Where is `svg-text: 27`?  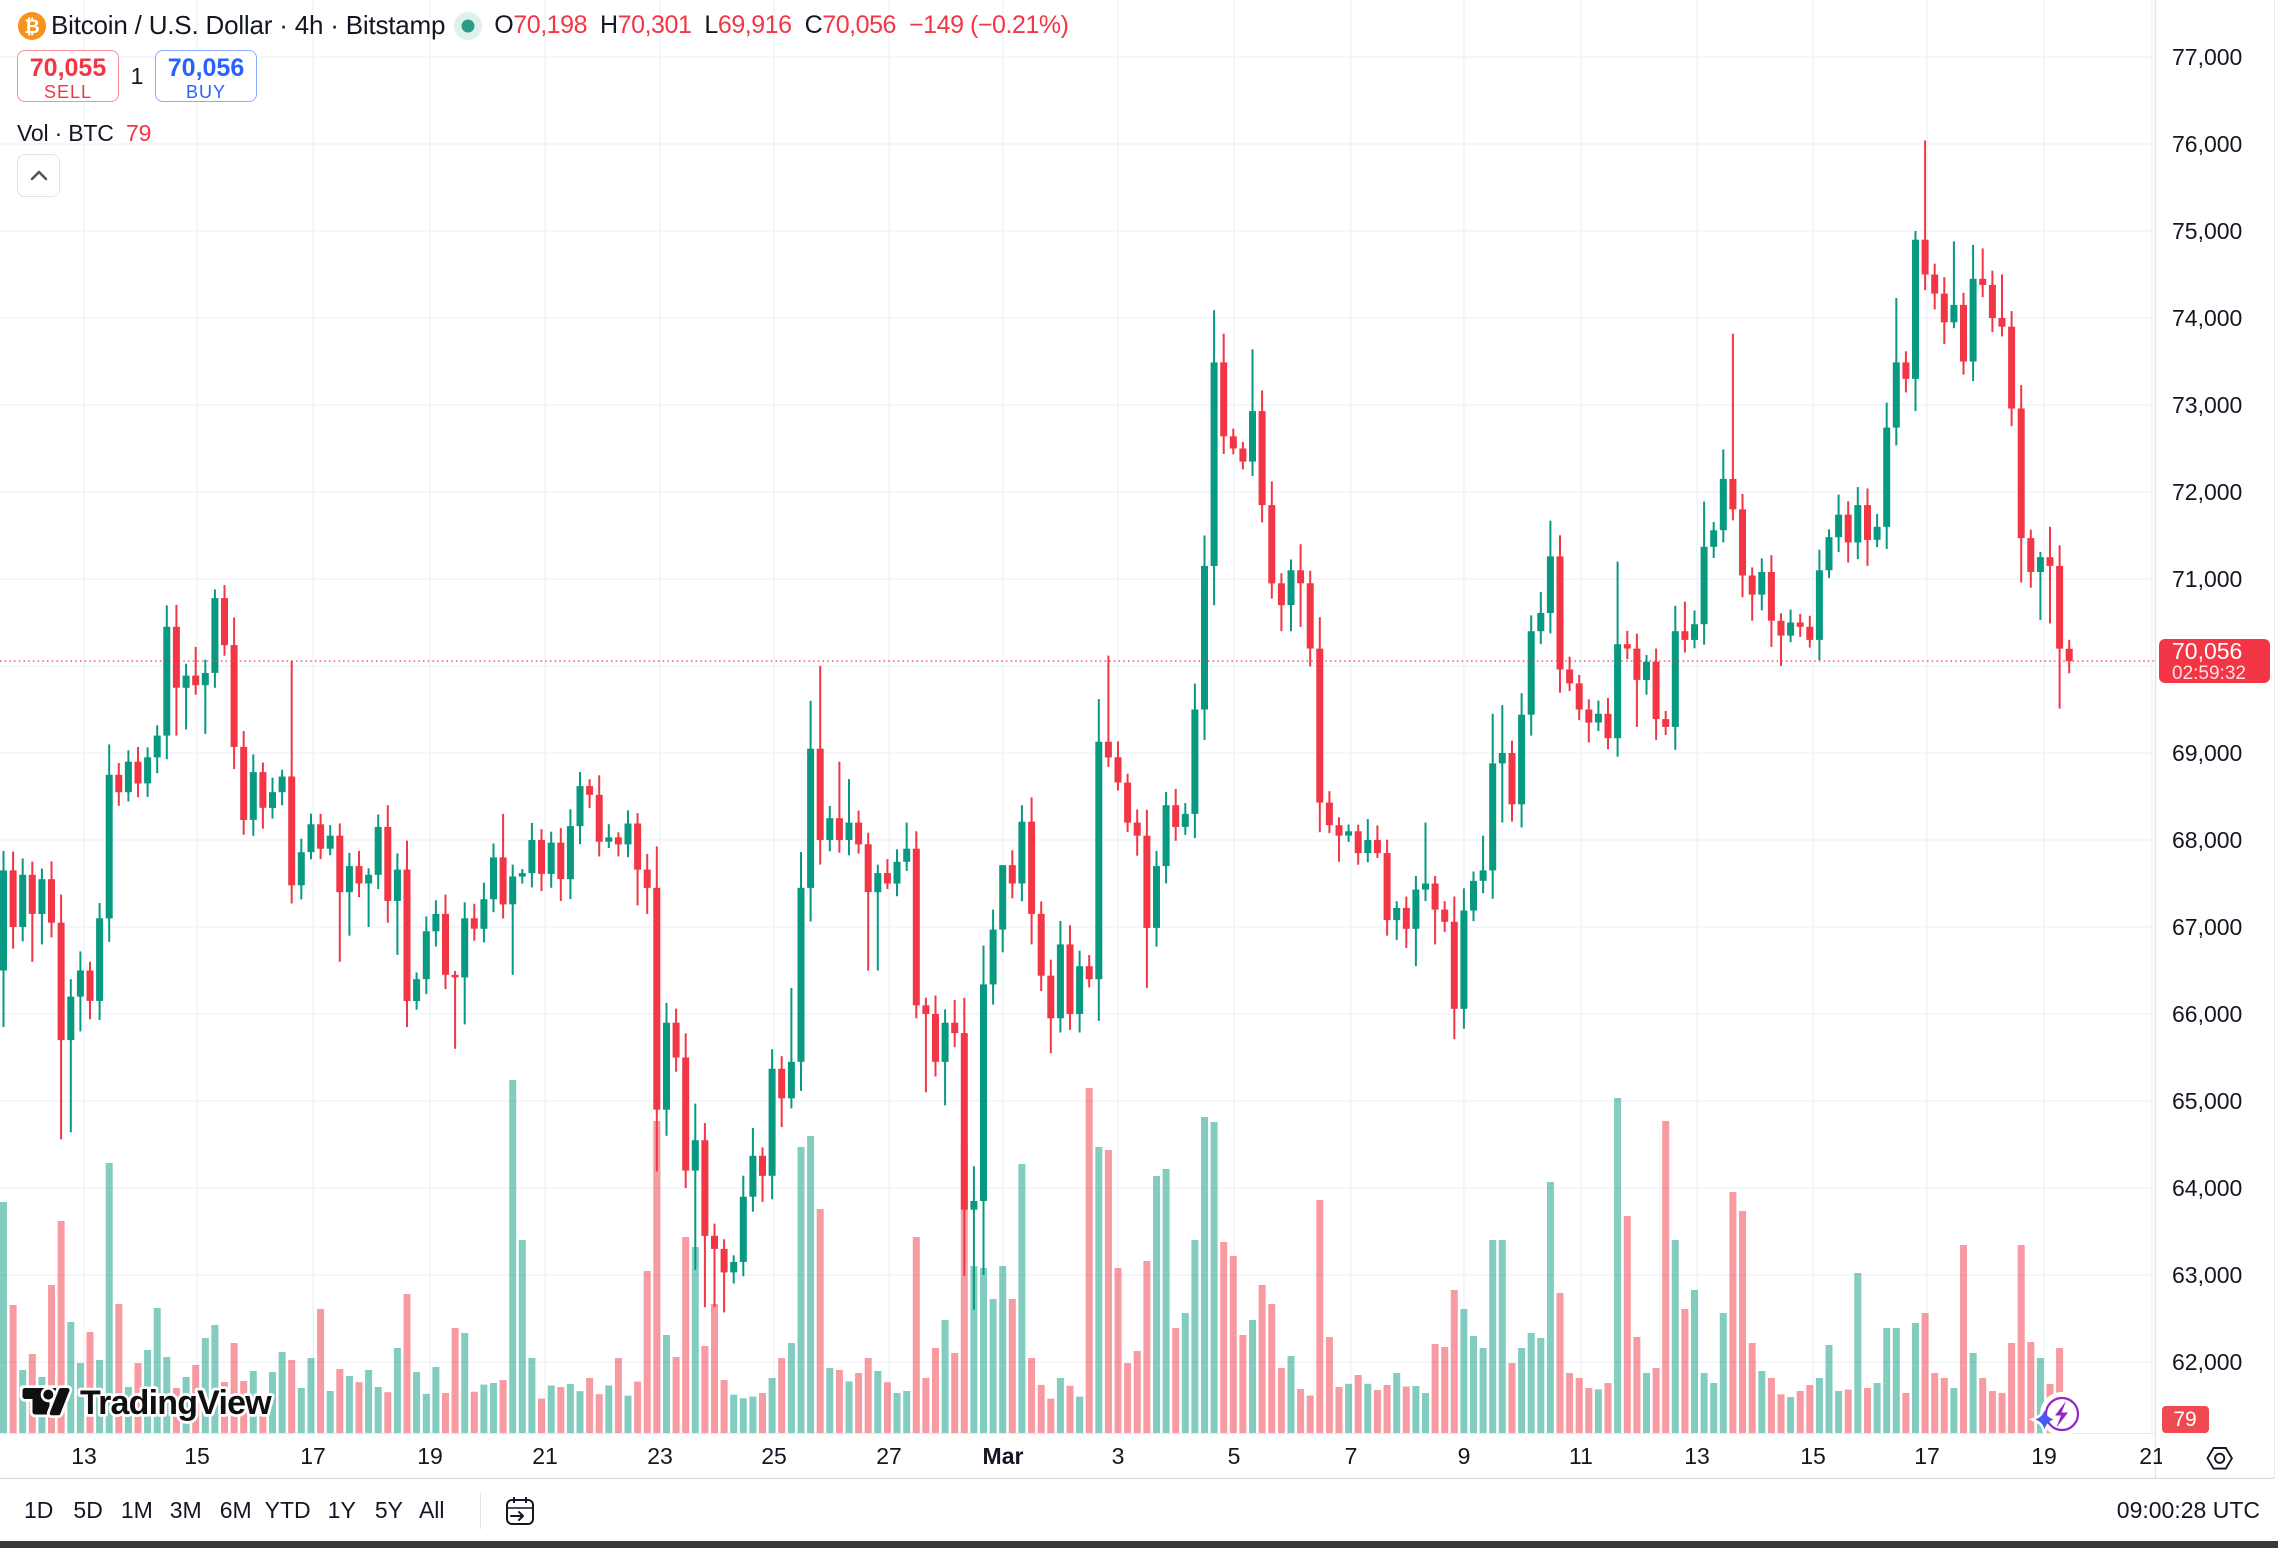
svg-text: 27 is located at coordinates (889, 1456).